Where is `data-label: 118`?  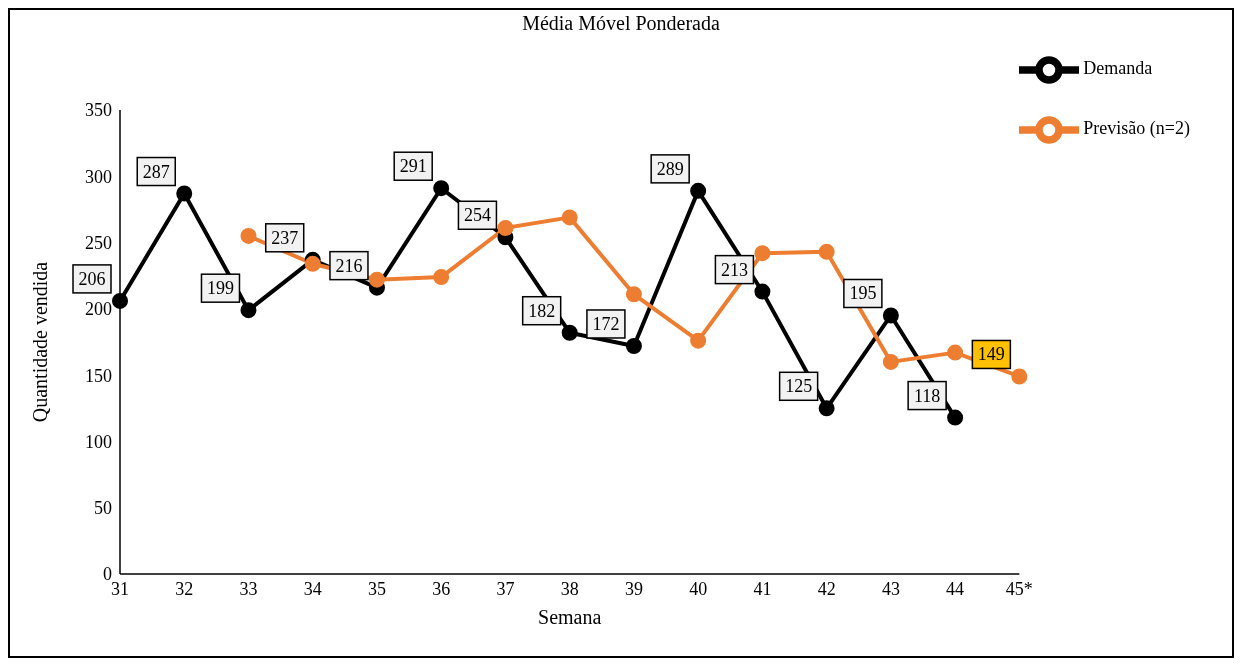
data-label: 118 is located at coordinates (927, 395).